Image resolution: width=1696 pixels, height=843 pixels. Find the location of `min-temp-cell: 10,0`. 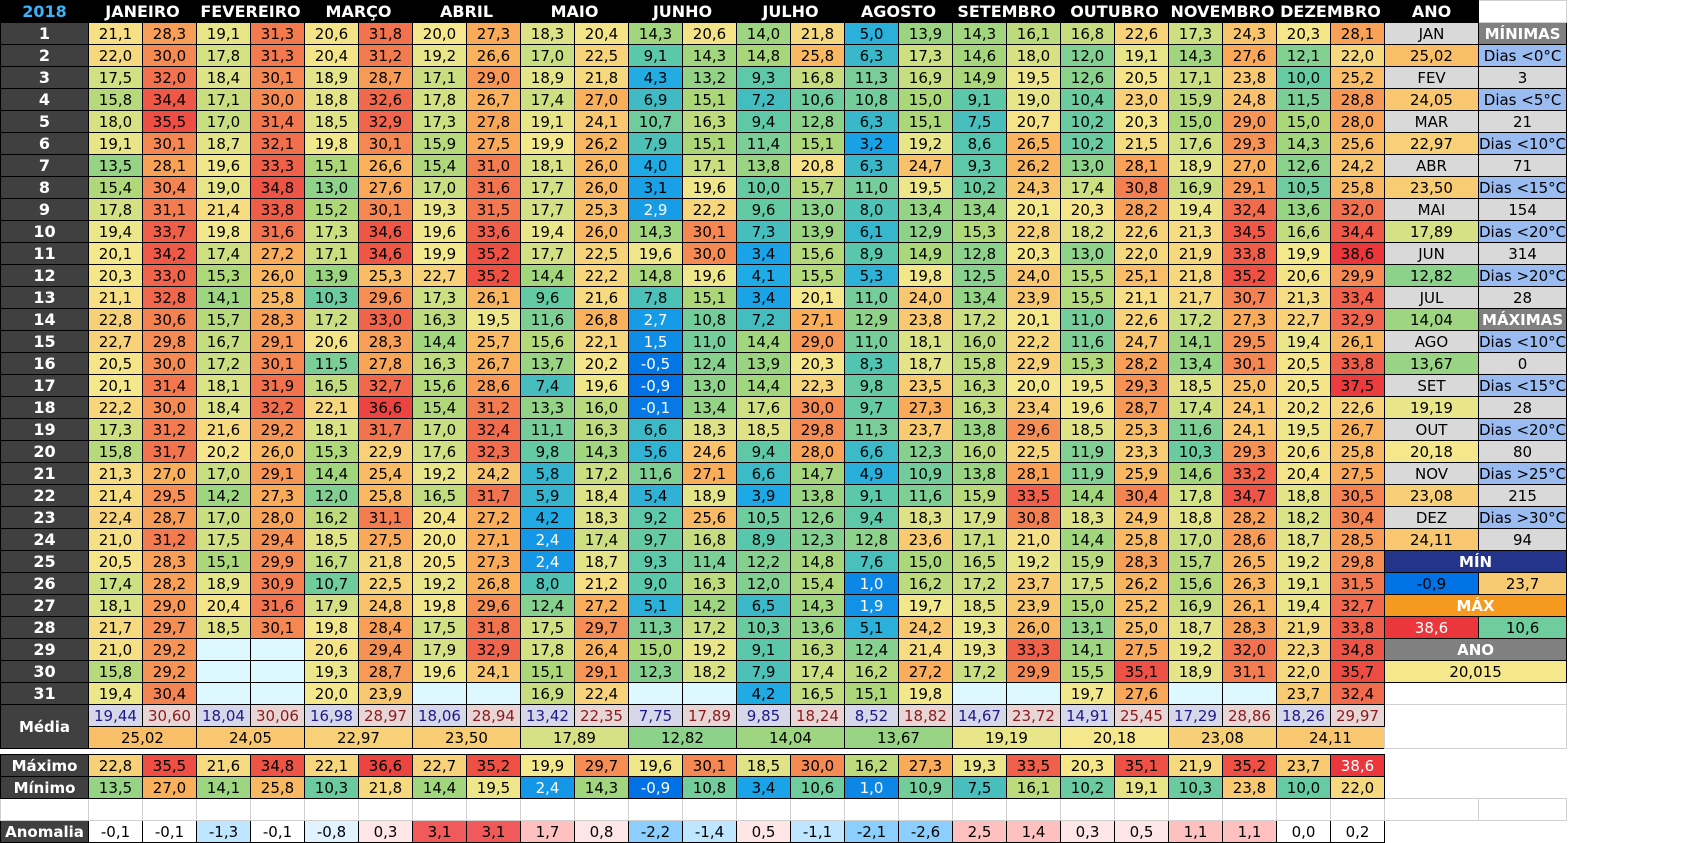

min-temp-cell: 10,0 is located at coordinates (763, 187).